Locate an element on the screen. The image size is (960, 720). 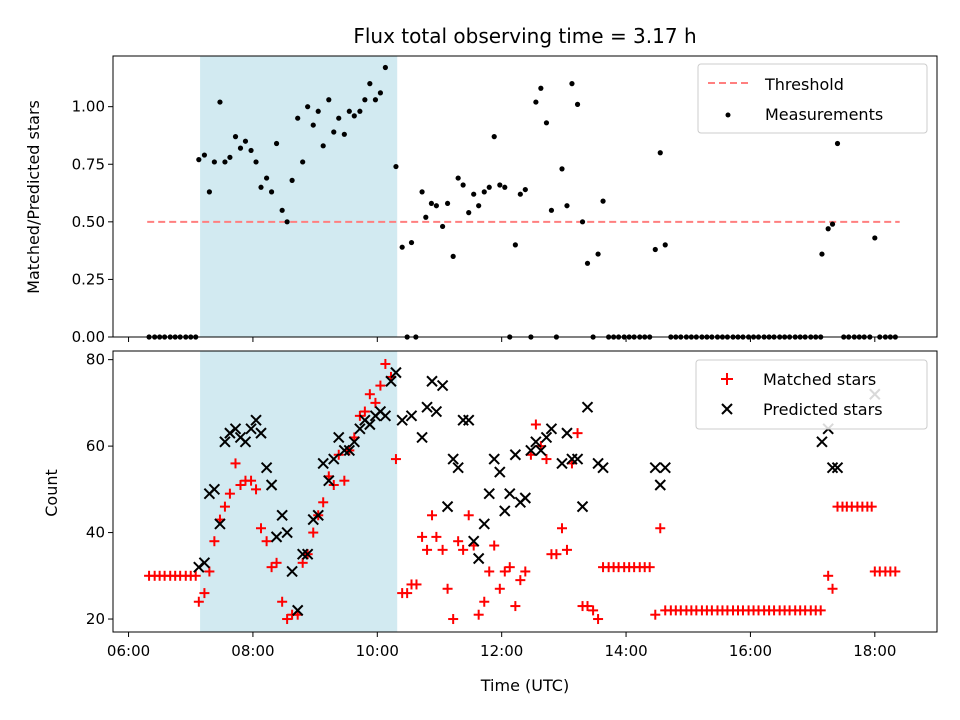
bottom-xlabel: Time (UTC) is located at coordinates (524, 685).